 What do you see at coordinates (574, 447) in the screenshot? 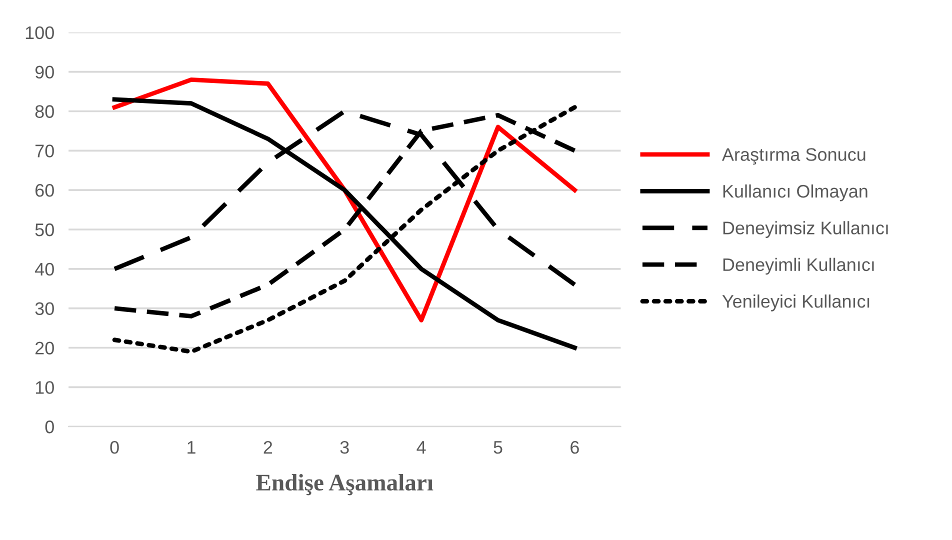
I see `x-tick-label: 6` at bounding box center [574, 447].